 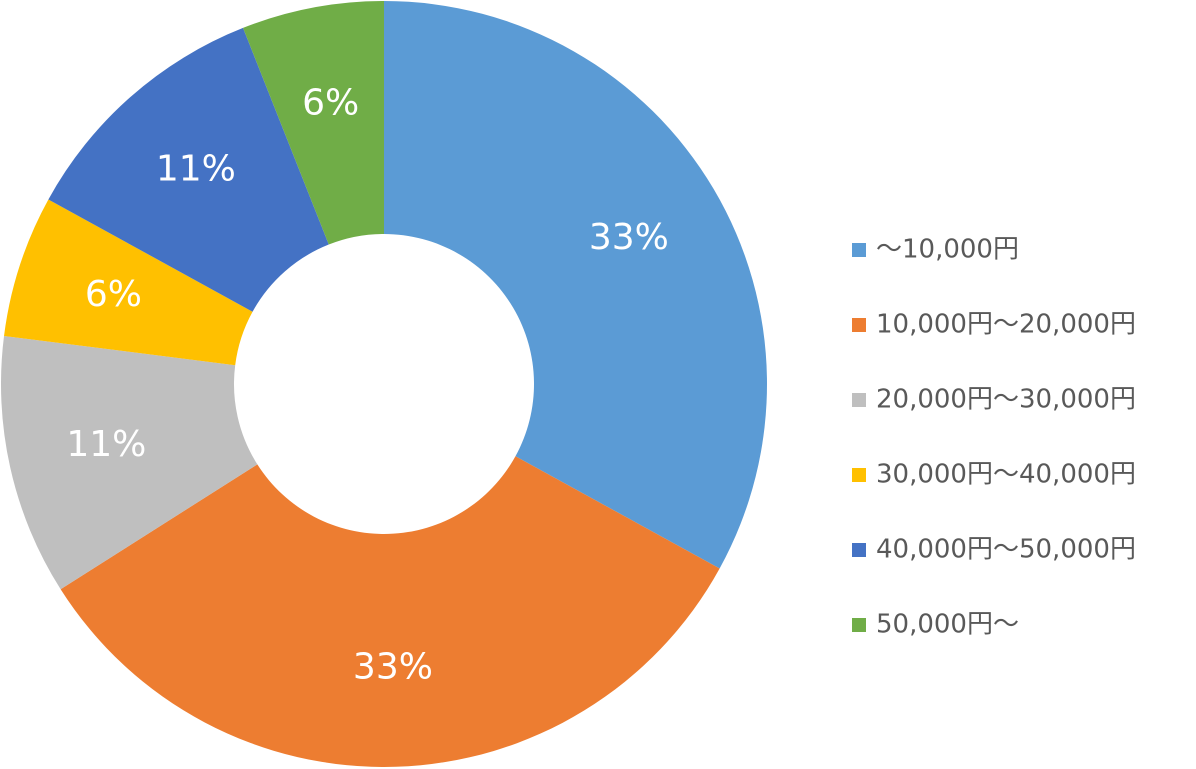 I want to click on legend-label: 40,000円～50,000円, so click(x=1006, y=550).